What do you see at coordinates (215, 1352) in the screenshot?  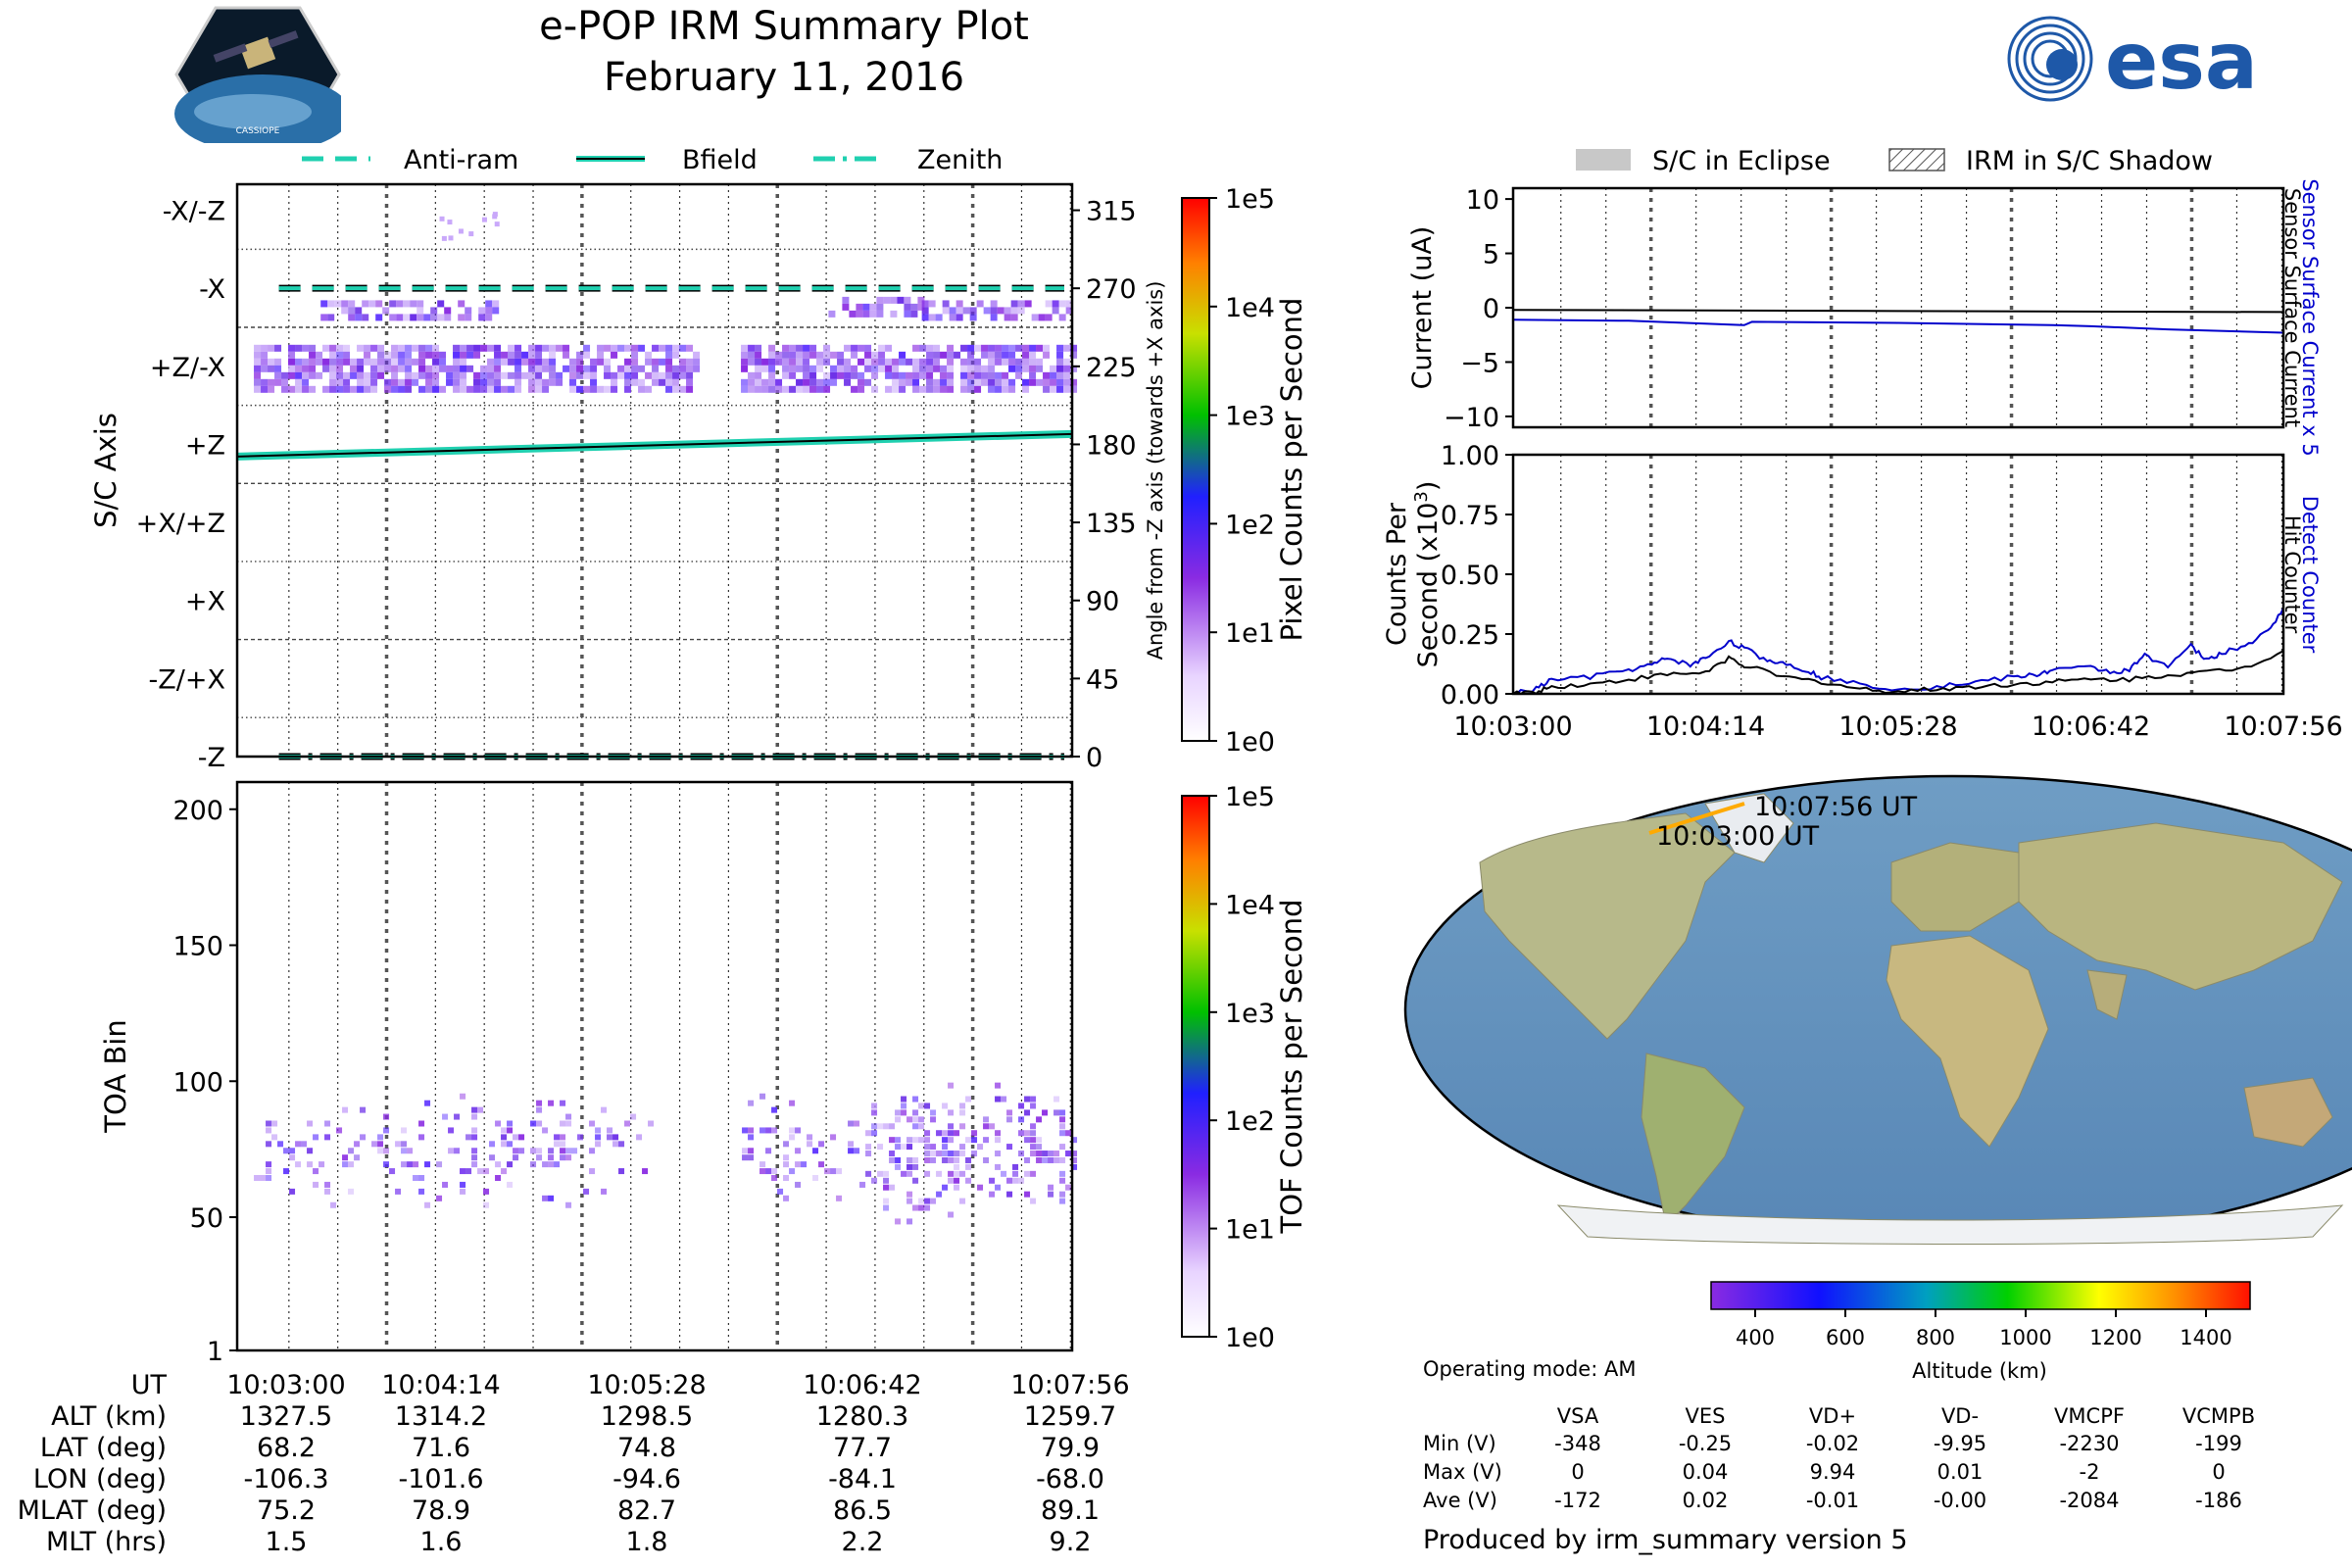 I see `toa-tick-label: 1` at bounding box center [215, 1352].